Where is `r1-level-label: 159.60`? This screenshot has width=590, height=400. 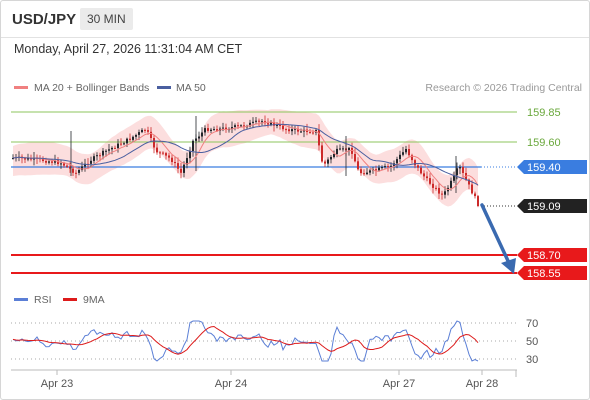
r1-level-label: 159.60 is located at coordinates (544, 143).